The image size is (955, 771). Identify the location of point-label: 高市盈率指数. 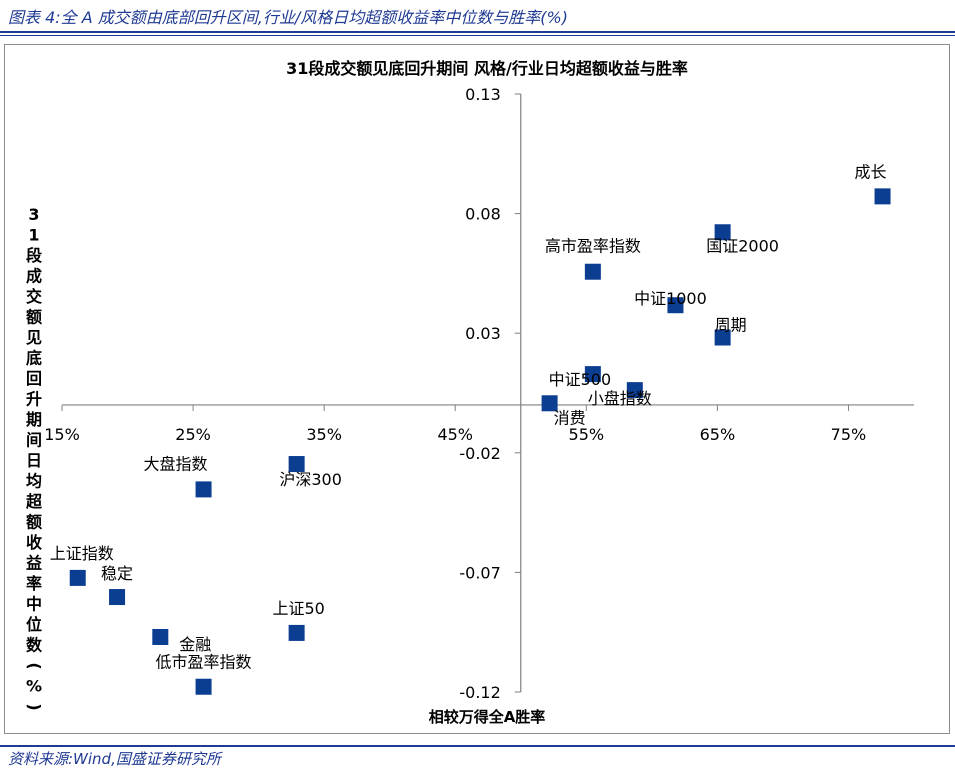
(593, 246).